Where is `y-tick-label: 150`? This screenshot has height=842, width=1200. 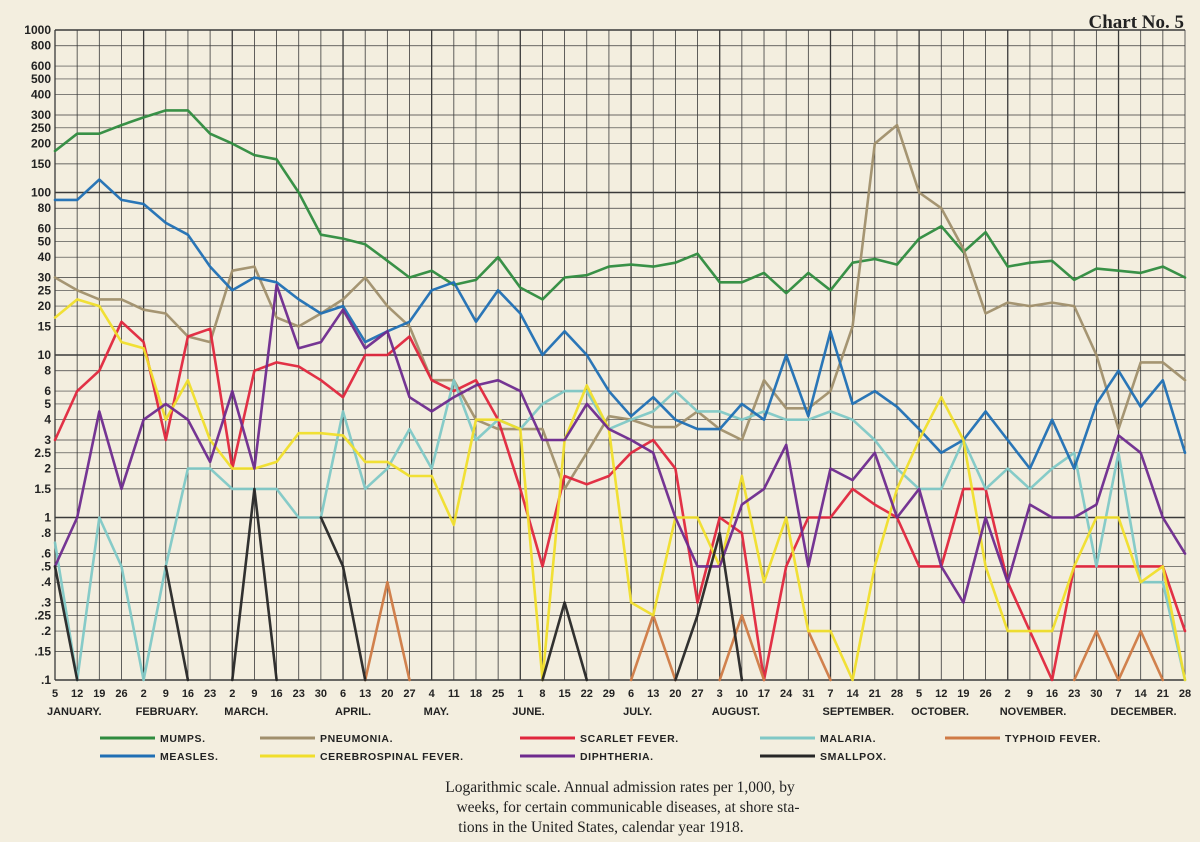
y-tick-label: 150 is located at coordinates (41, 164).